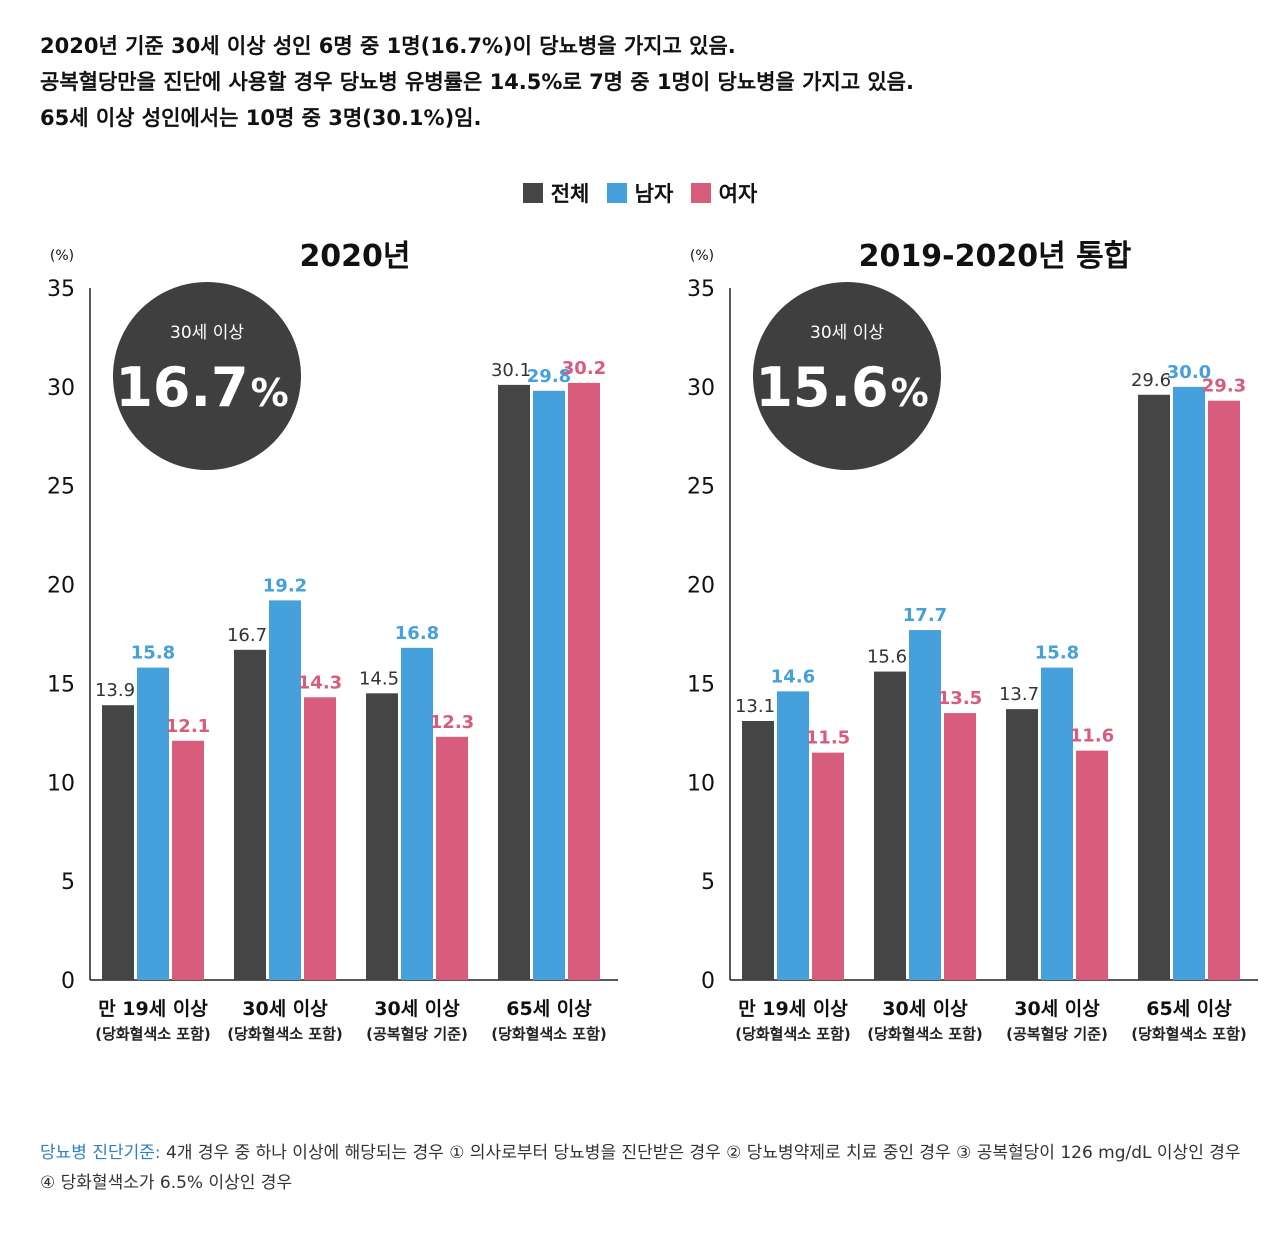 This screenshot has width=1280, height=1234. Describe the element at coordinates (1189, 1009) in the screenshot. I see `x-category-label: 65세 이상` at that location.